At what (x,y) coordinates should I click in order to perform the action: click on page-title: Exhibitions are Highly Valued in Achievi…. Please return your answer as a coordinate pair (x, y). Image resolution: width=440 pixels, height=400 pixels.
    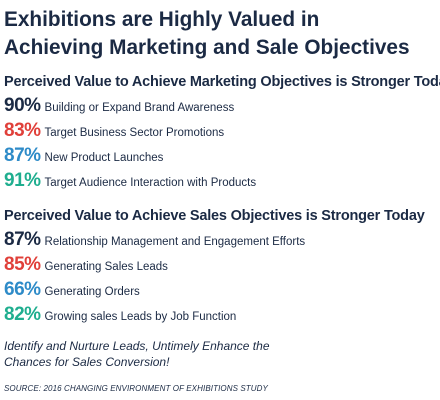
    Looking at the image, I should click on (218, 34).